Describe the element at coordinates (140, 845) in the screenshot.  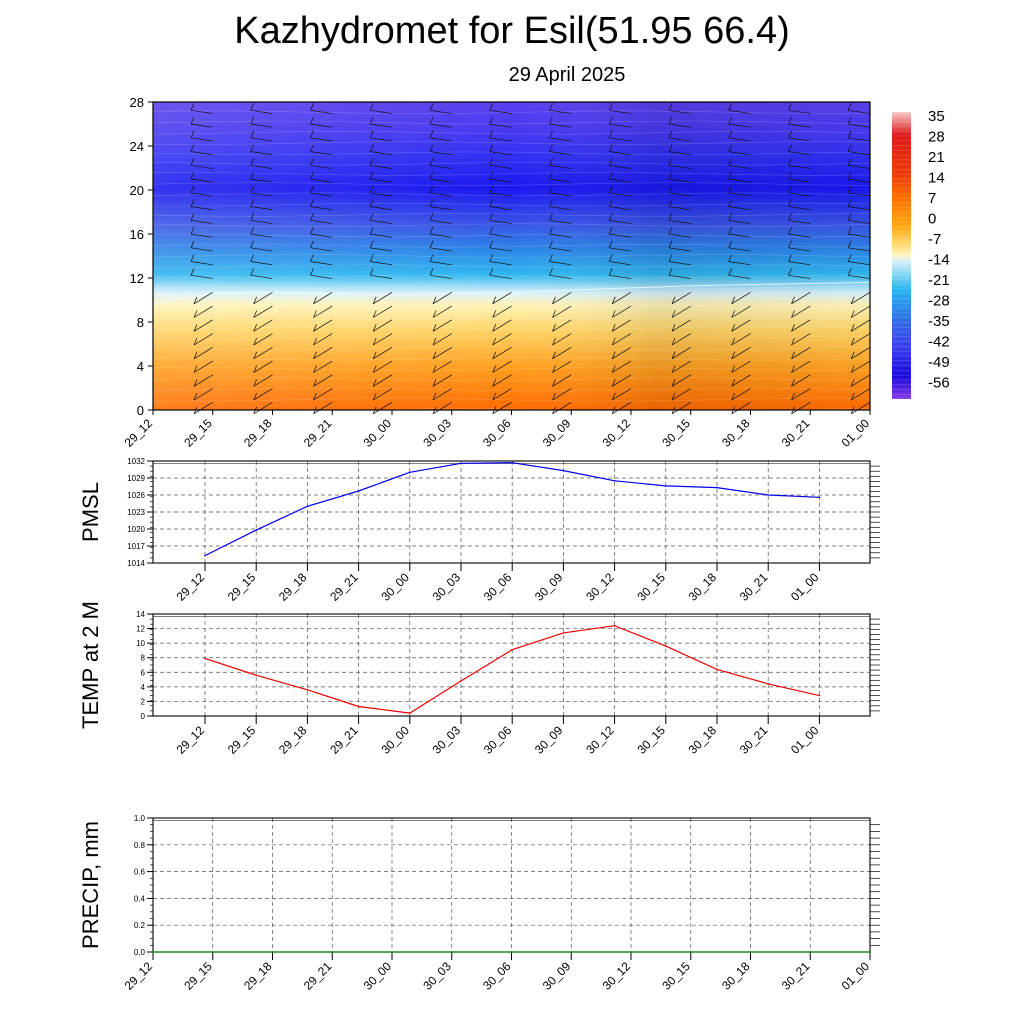
I see `y-tick-label: 0.8` at that location.